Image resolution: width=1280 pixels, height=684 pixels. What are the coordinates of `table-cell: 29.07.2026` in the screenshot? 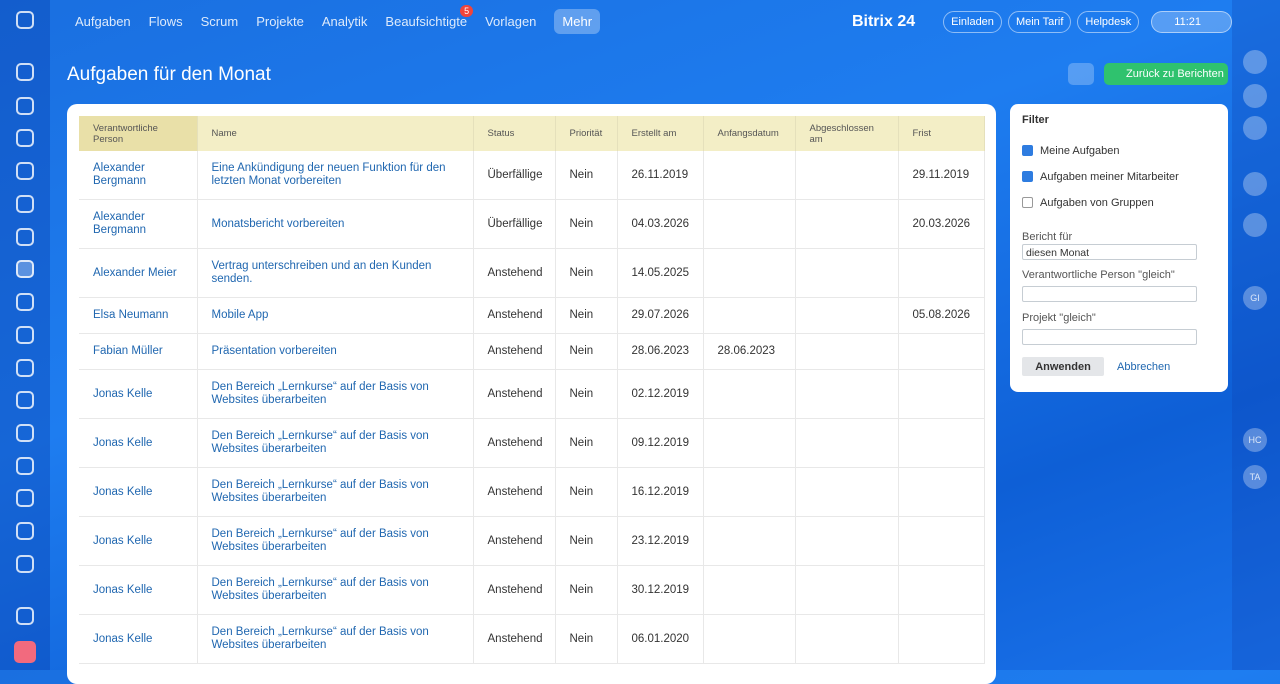 It's located at (660, 315).